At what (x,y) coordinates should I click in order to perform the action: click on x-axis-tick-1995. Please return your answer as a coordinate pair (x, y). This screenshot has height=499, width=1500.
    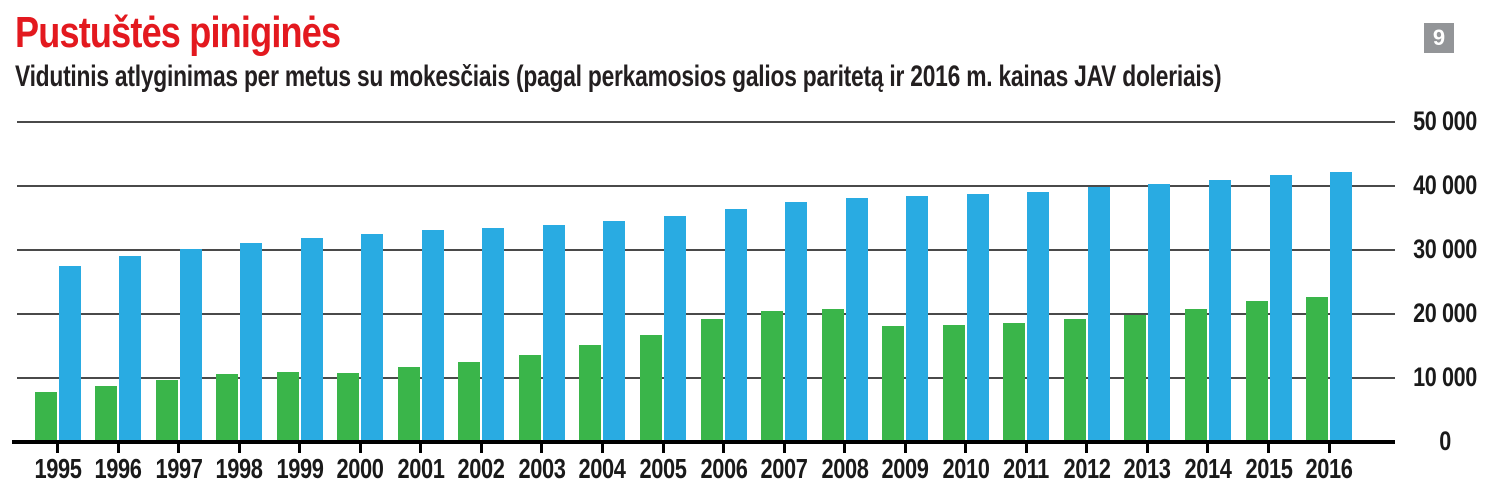
    Looking at the image, I should click on (57, 448).